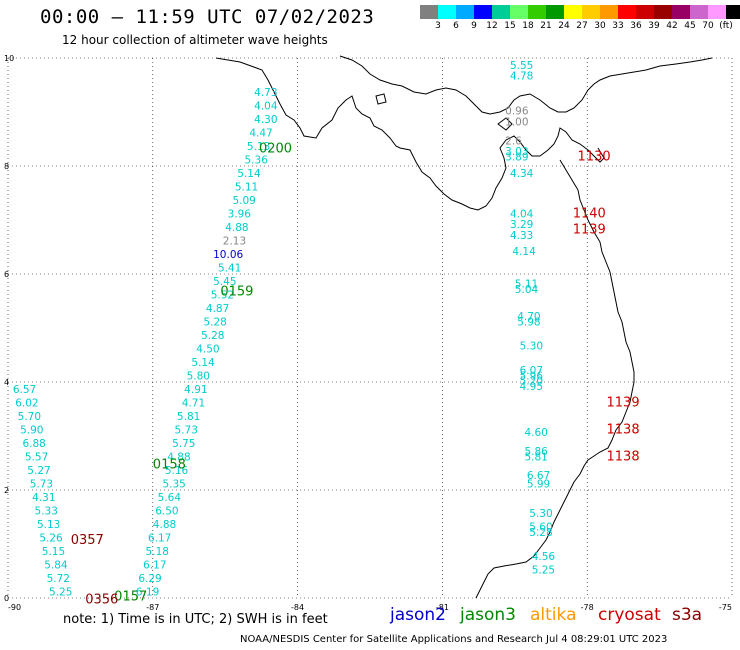 The width and height of the screenshot is (740, 650). What do you see at coordinates (577, 26) in the screenshot?
I see `color-legend-labels: 3 6 9 12 15 18 21 24 27 30 33 36 39 42 45 70 (ft)` at bounding box center [577, 26].